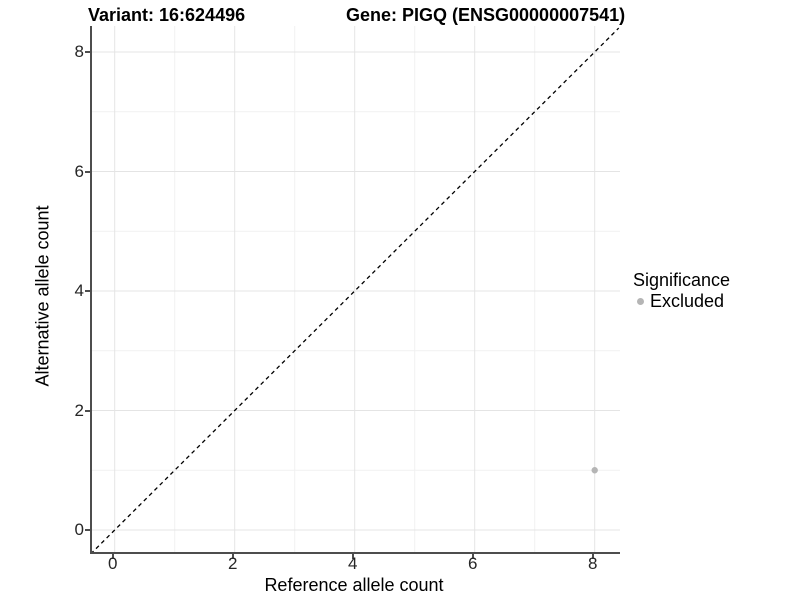 Image resolution: width=800 pixels, height=600 pixels. I want to click on gene-title: Gene: PIGQ (ENSG00000007541), so click(486, 15).